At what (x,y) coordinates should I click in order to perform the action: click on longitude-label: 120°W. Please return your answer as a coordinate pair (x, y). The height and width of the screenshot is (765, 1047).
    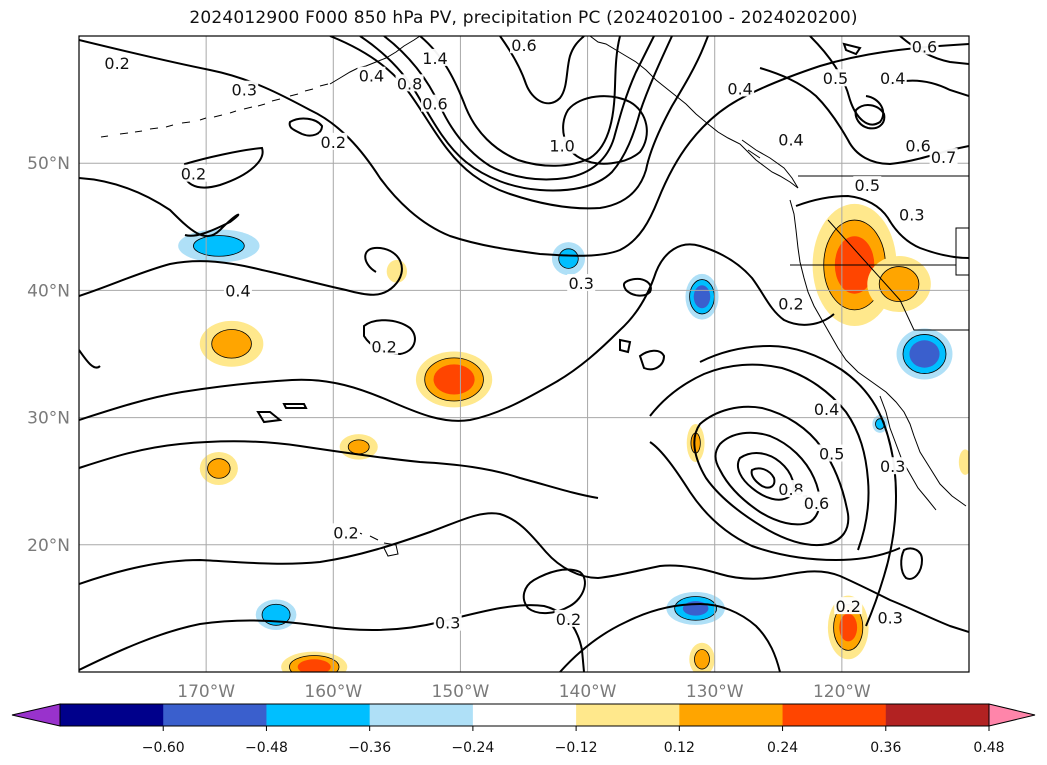
    Looking at the image, I should click on (842, 692).